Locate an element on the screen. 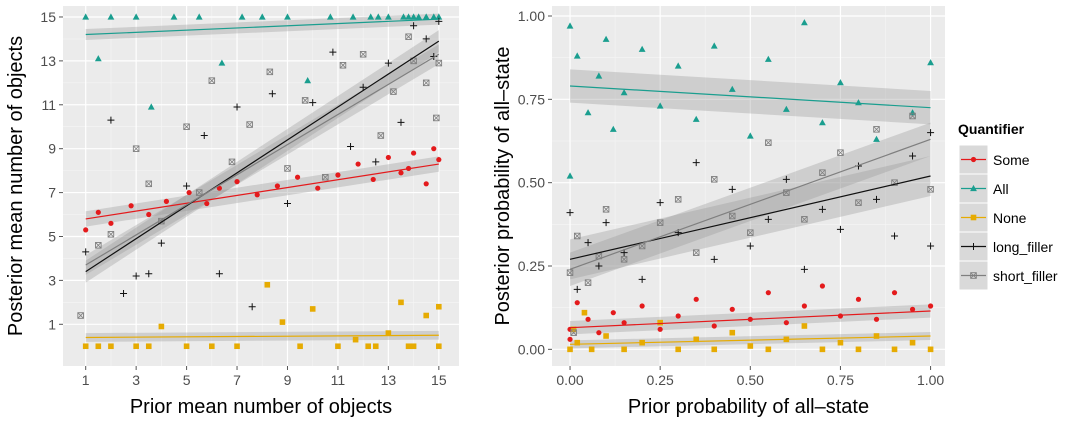 This screenshot has width=1075, height=424. y-tick-label: 11 is located at coordinates (48, 105).